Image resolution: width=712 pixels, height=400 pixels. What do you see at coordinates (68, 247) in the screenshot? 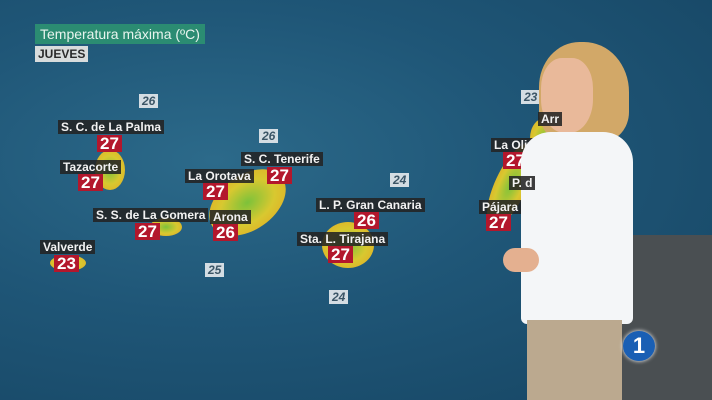
I see `city-label: Valverde` at bounding box center [68, 247].